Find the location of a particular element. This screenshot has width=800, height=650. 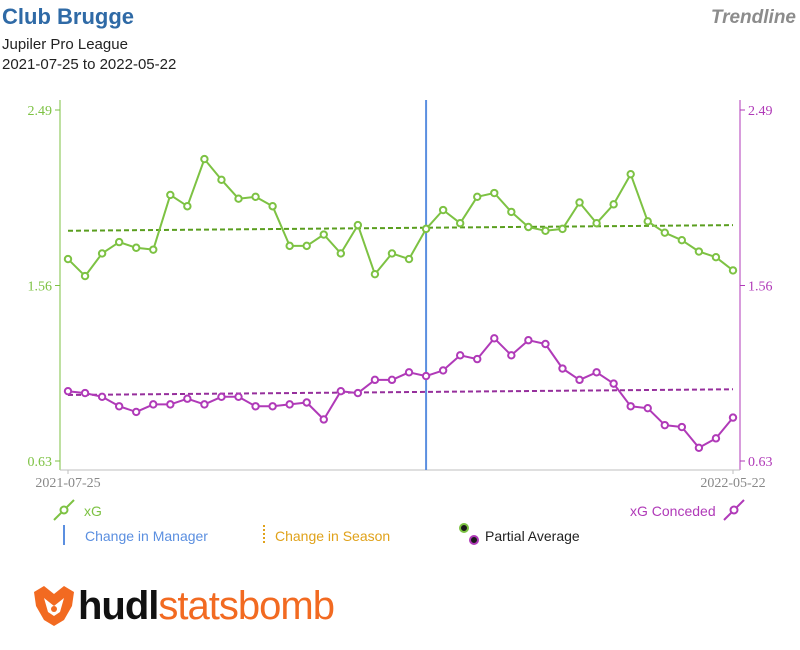

date-range: 2021-07-25 to 2022-05-22 is located at coordinates (89, 64).